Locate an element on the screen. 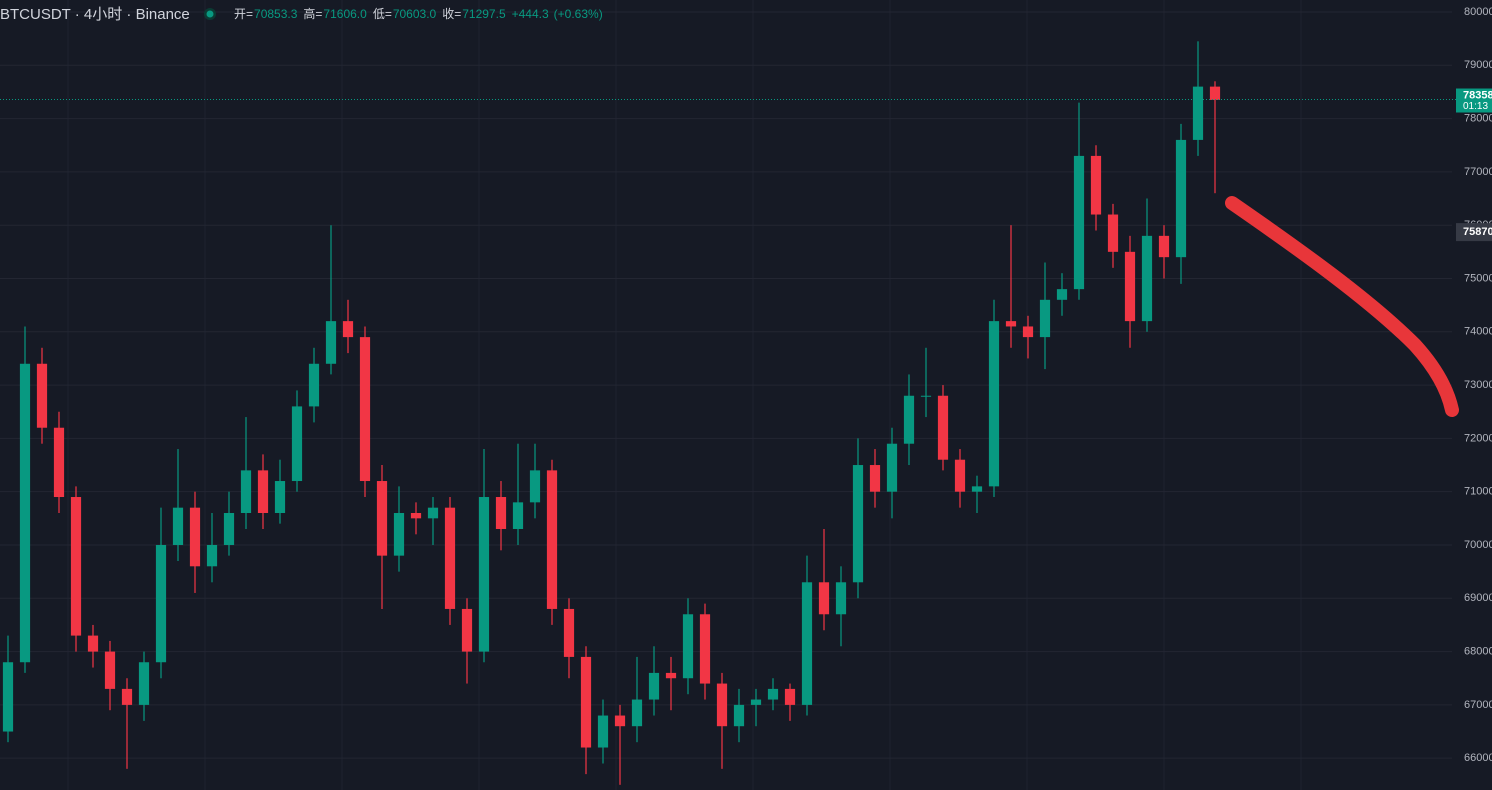 This screenshot has width=1492, height=790. legend-value: 70603.0 is located at coordinates (415, 14).